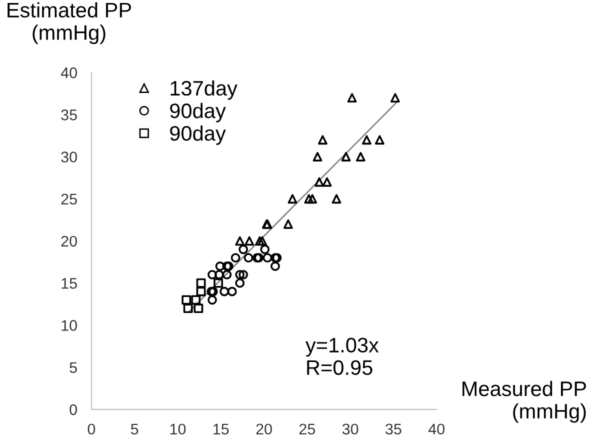 The height and width of the screenshot is (445, 590). I want to click on y-tick-label: 20, so click(69, 241).